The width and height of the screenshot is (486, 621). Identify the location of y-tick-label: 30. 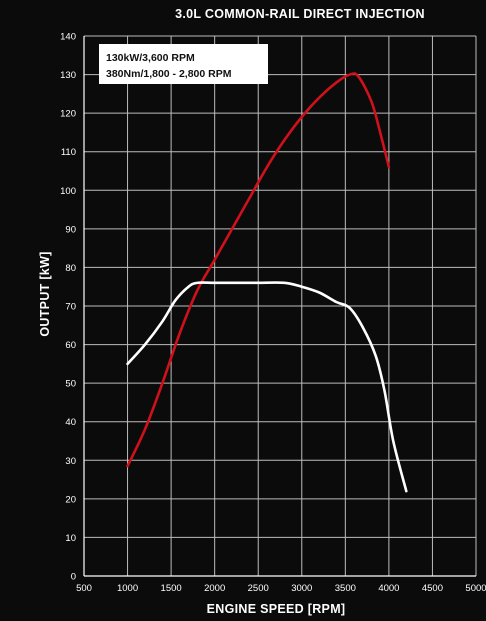
(70, 461).